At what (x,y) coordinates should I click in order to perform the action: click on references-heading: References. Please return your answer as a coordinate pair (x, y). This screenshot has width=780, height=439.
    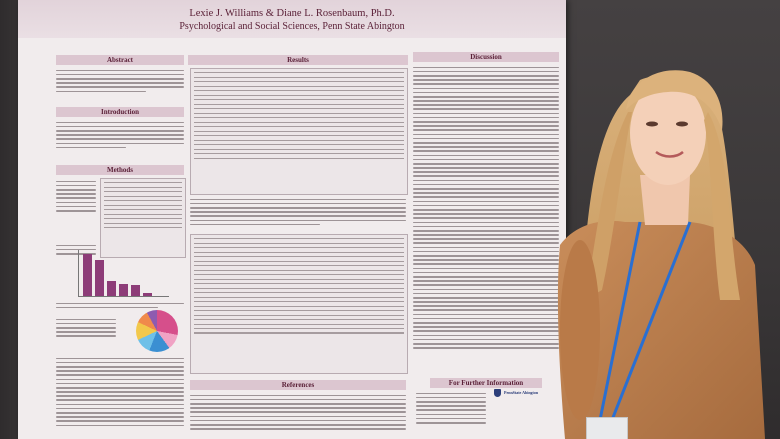
    Looking at the image, I should click on (298, 385).